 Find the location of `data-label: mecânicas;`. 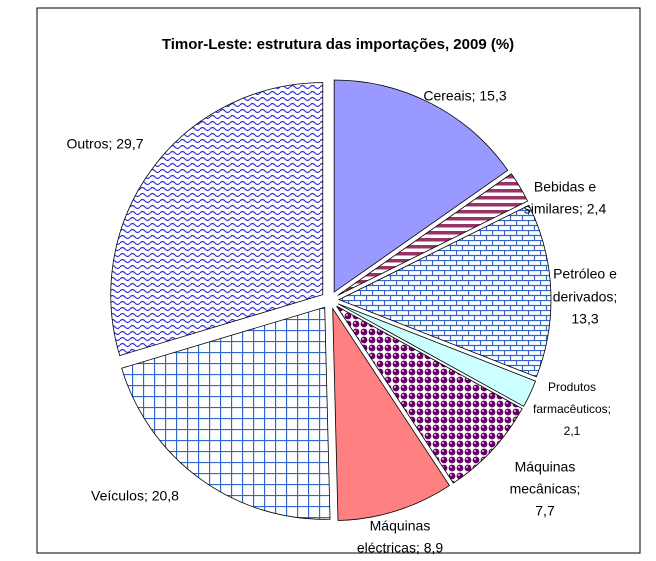

data-label: mecânicas; is located at coordinates (545, 489).